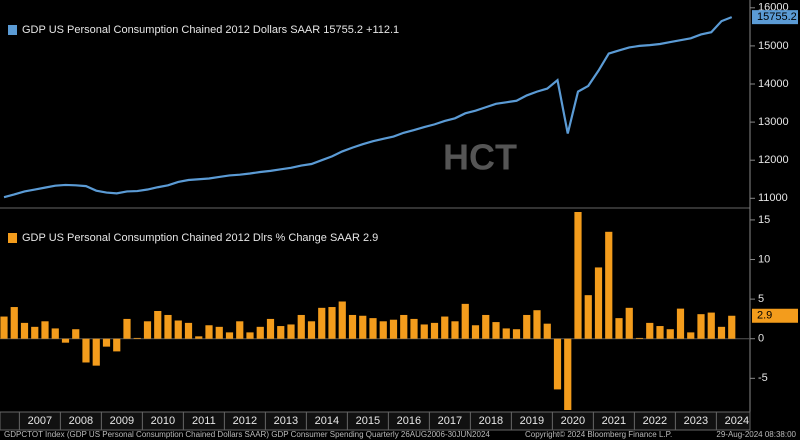  Describe the element at coordinates (286, 421) in the screenshot. I see `x-tick-label: 2013` at that location.